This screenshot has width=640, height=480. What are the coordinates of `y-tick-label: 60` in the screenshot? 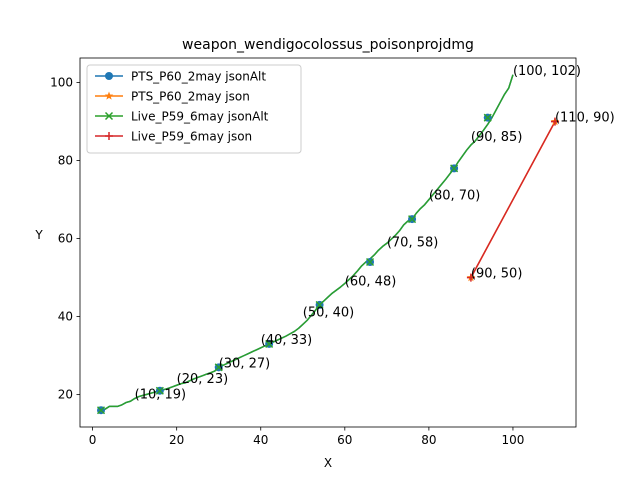 It's located at (65, 239).